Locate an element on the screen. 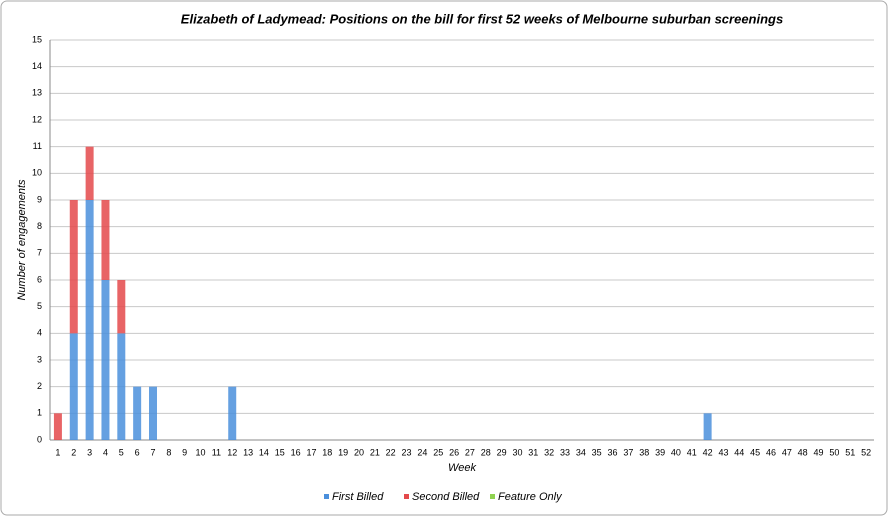 This screenshot has width=889, height=517. x-tick-label: 16 is located at coordinates (296, 452).